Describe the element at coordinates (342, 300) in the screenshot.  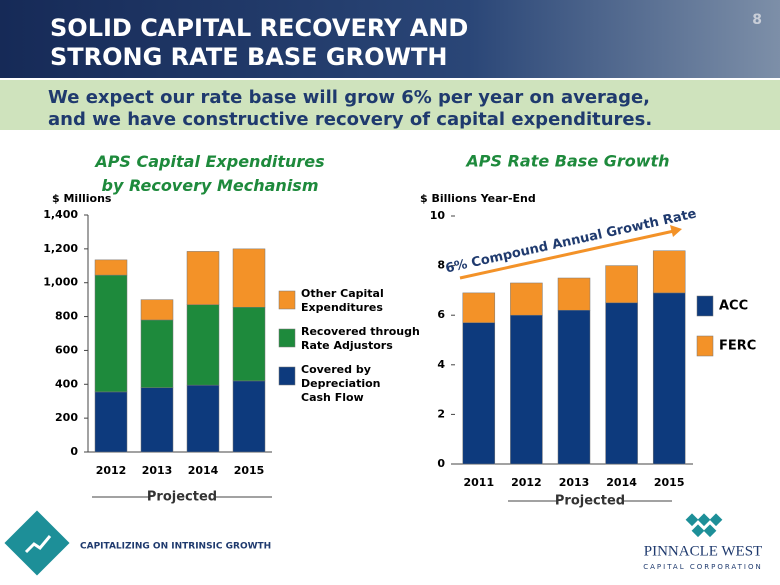
I see `legend-label: Other Capital Expenditures` at that location.